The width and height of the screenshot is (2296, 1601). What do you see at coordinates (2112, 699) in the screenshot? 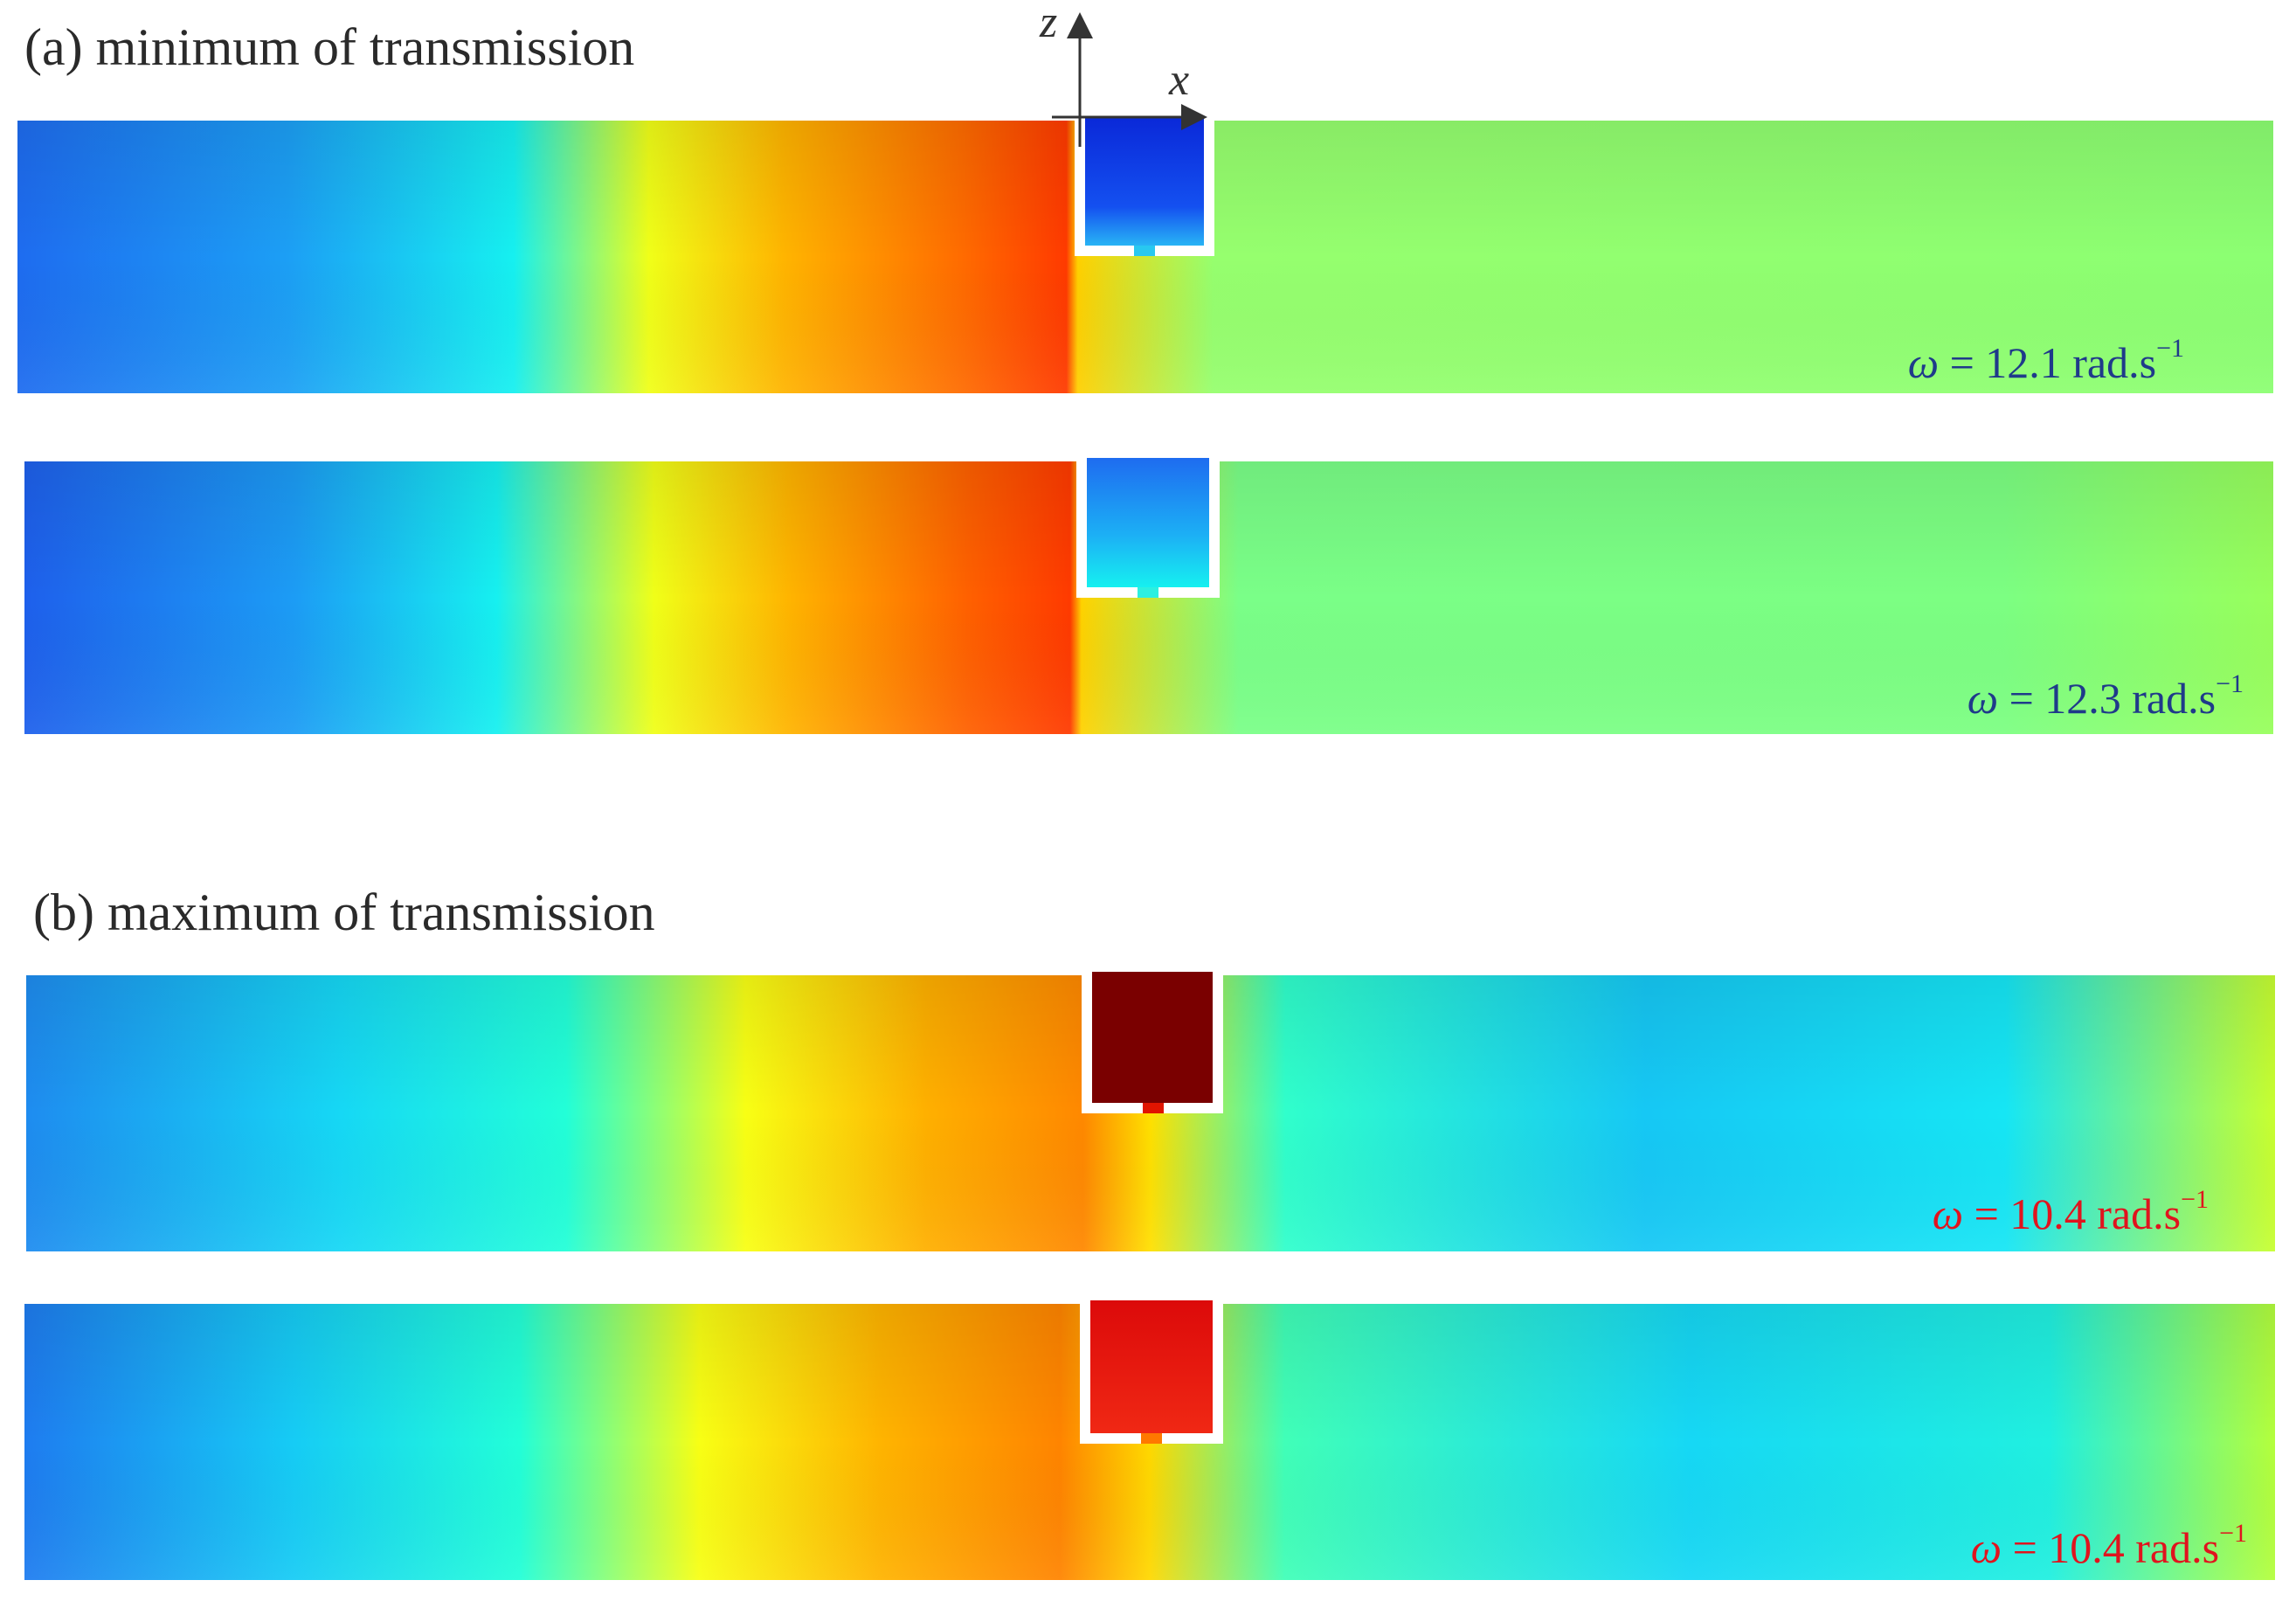
I see `omega-value: = 12.3 rad.s` at bounding box center [2112, 699].